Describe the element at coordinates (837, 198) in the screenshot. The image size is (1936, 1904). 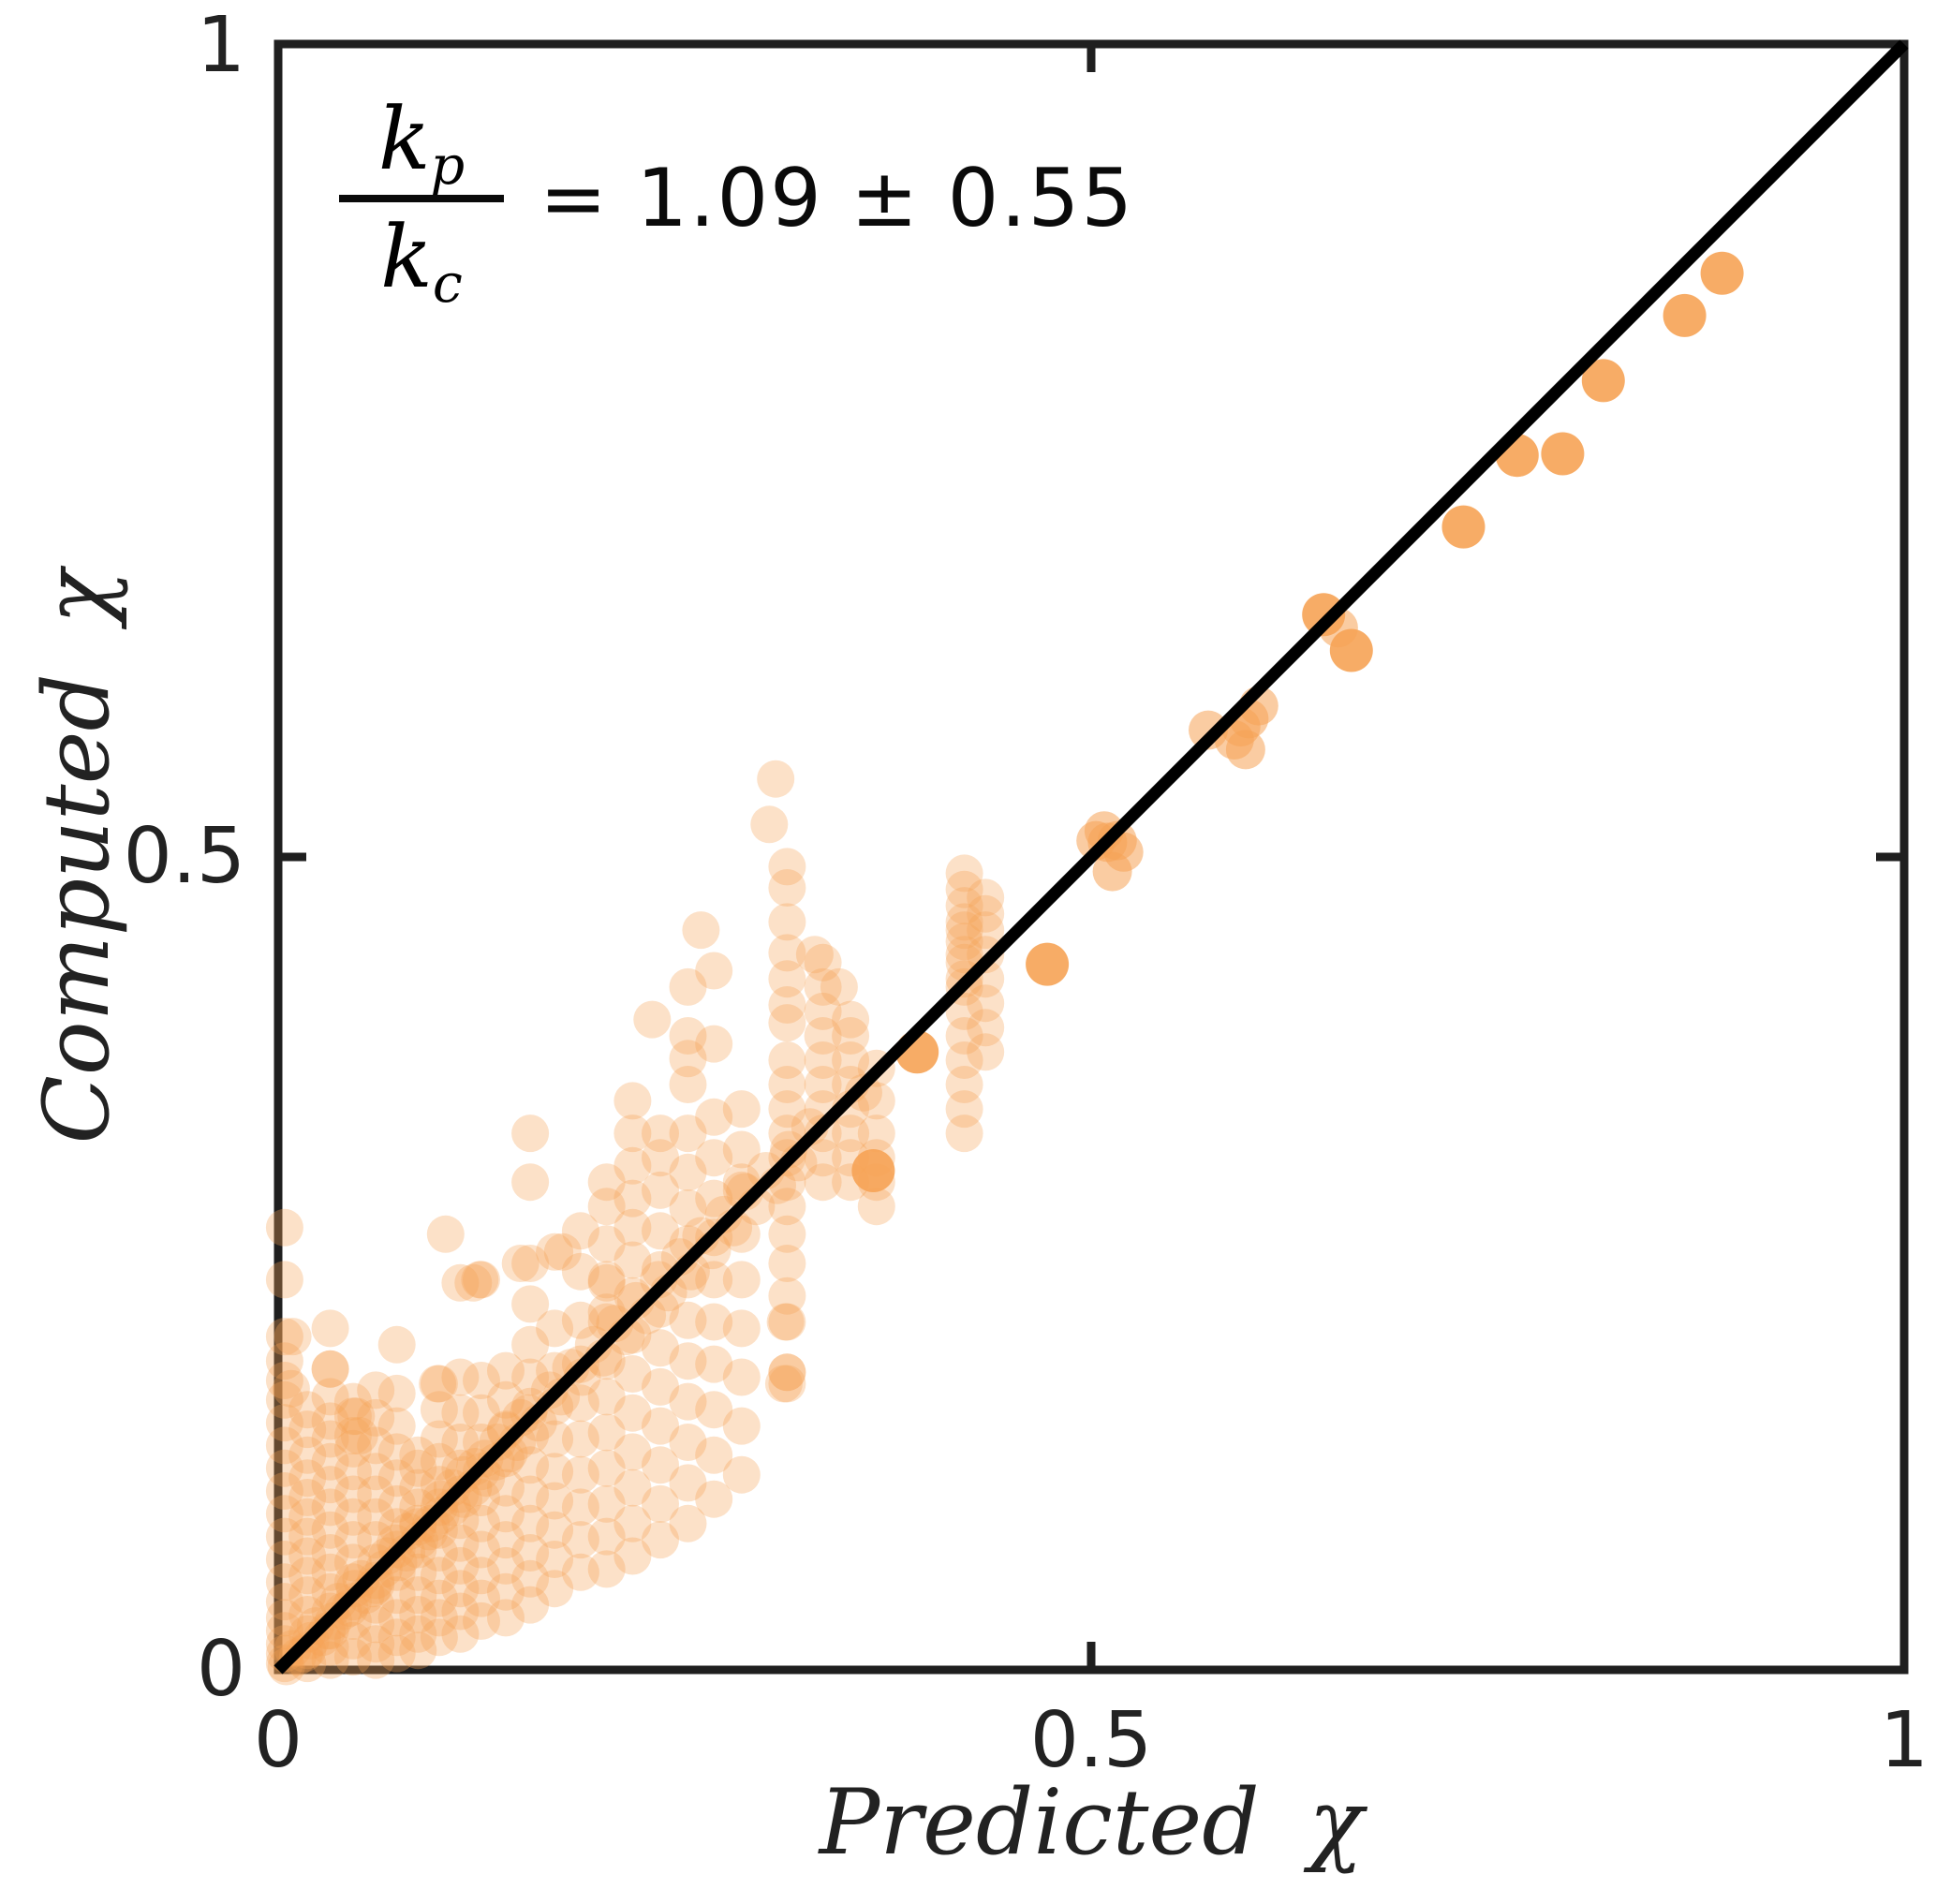
I see `ratio-equation-text: = 1.09 ± 0.55` at that location.